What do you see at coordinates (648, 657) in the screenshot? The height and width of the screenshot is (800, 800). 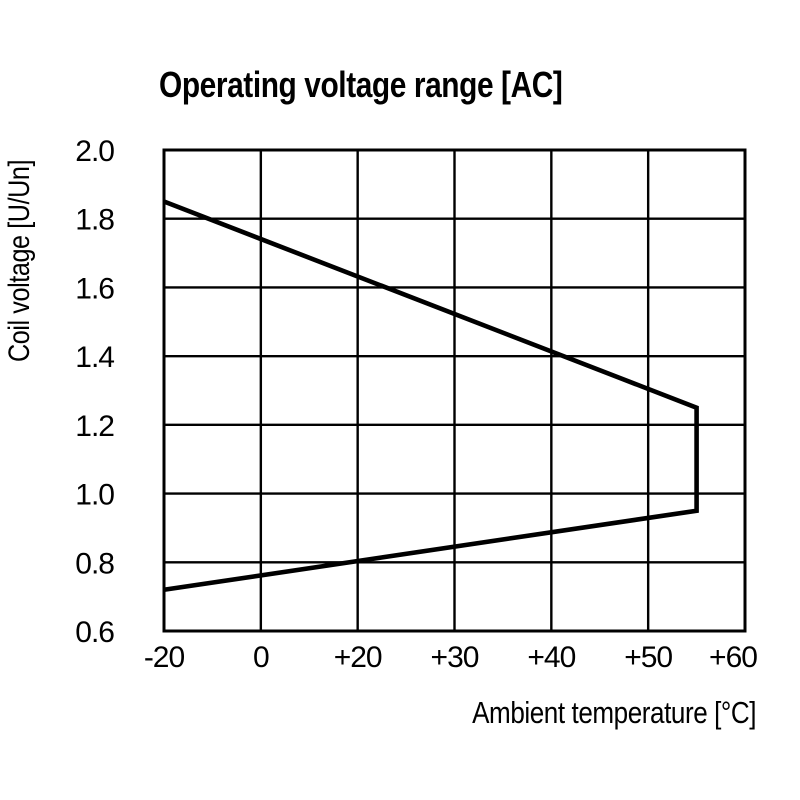 I see `x-tick-label: +50` at bounding box center [648, 657].